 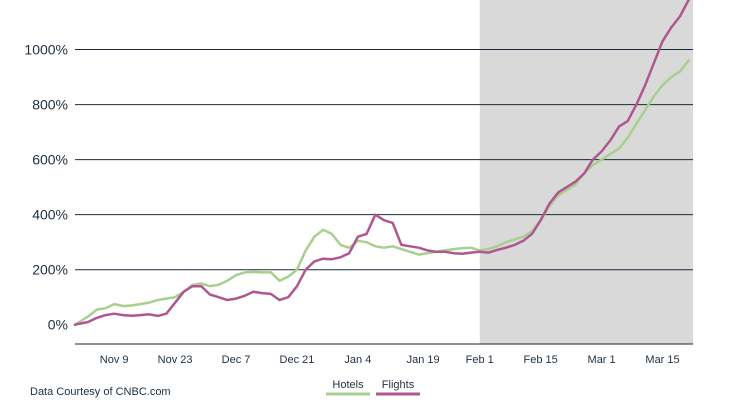 What do you see at coordinates (541, 360) in the screenshot?
I see `x-tick-label: Feb 15` at bounding box center [541, 360].